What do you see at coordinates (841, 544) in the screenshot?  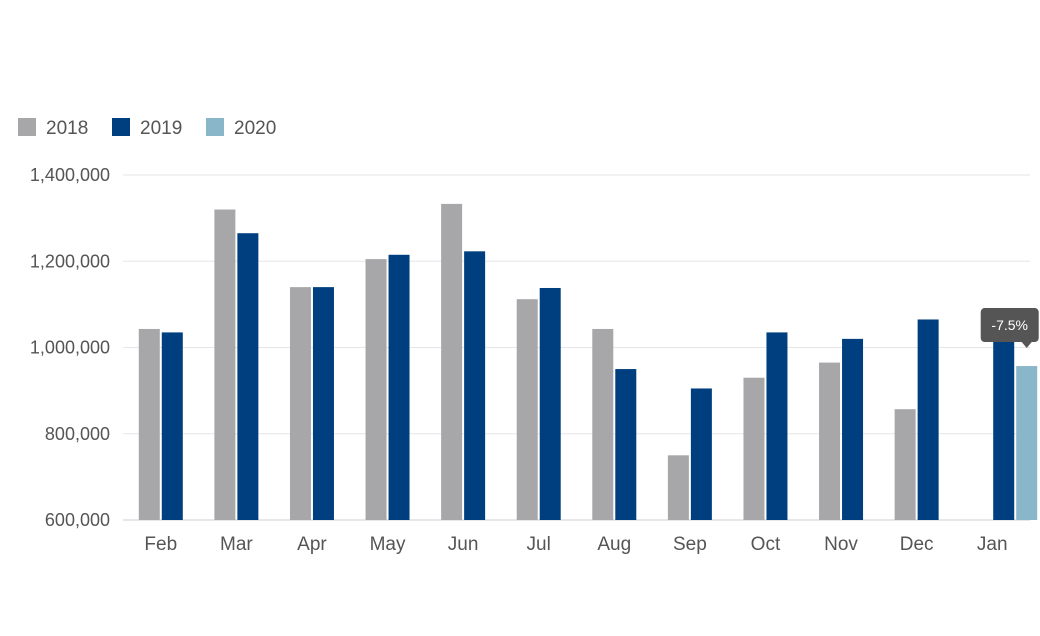 I see `x-tick-label-nov: Nov` at bounding box center [841, 544].